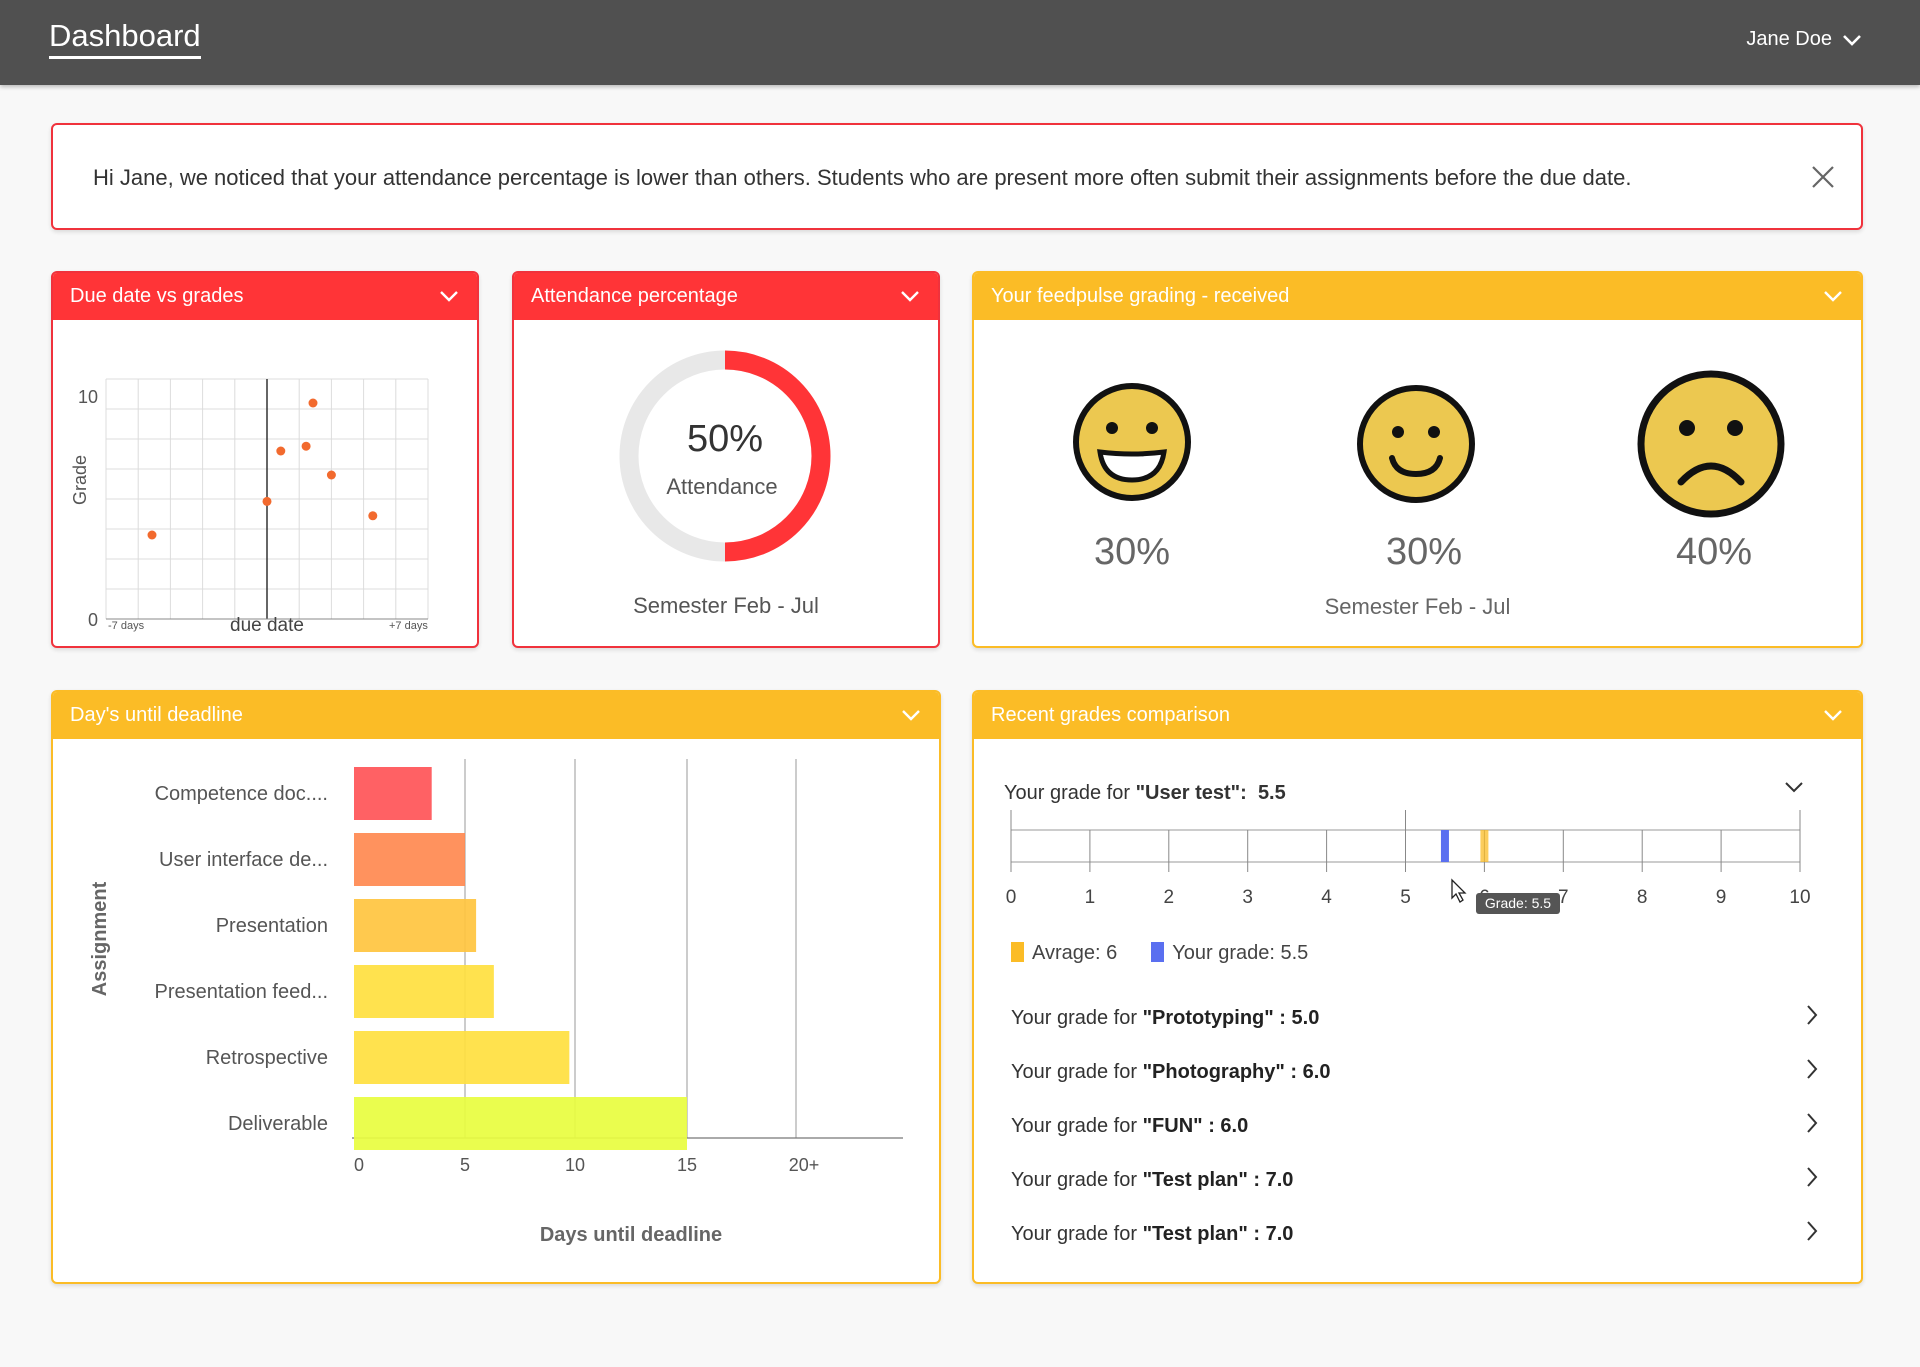 This screenshot has width=1920, height=1367. Describe the element at coordinates (634, 296) in the screenshot. I see `card-title: Attendance percentage` at that location.